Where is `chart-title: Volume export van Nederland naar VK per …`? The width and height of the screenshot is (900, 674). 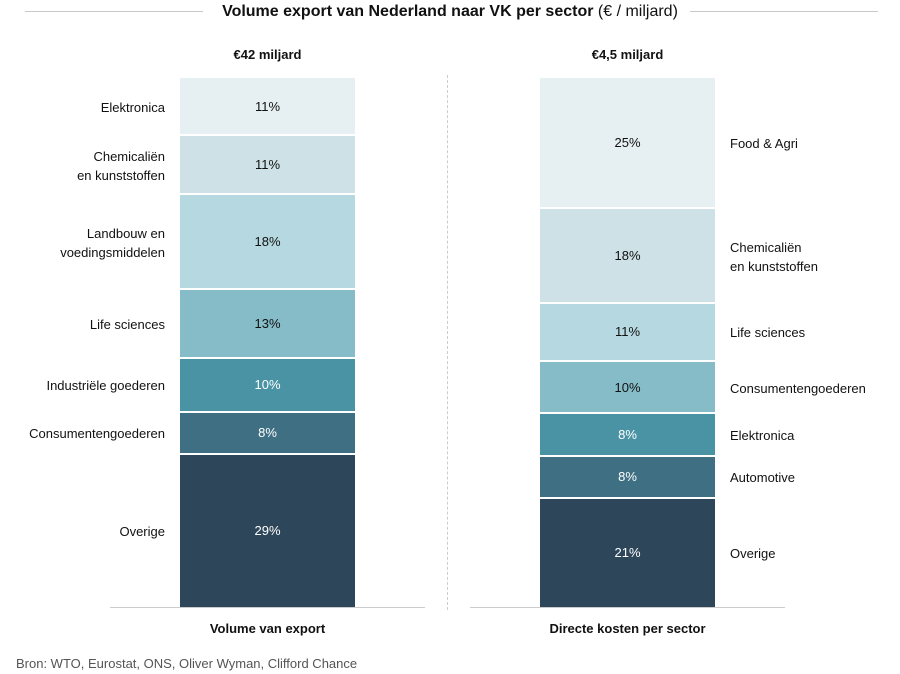 chart-title: Volume export van Nederland naar VK per … is located at coordinates (450, 12).